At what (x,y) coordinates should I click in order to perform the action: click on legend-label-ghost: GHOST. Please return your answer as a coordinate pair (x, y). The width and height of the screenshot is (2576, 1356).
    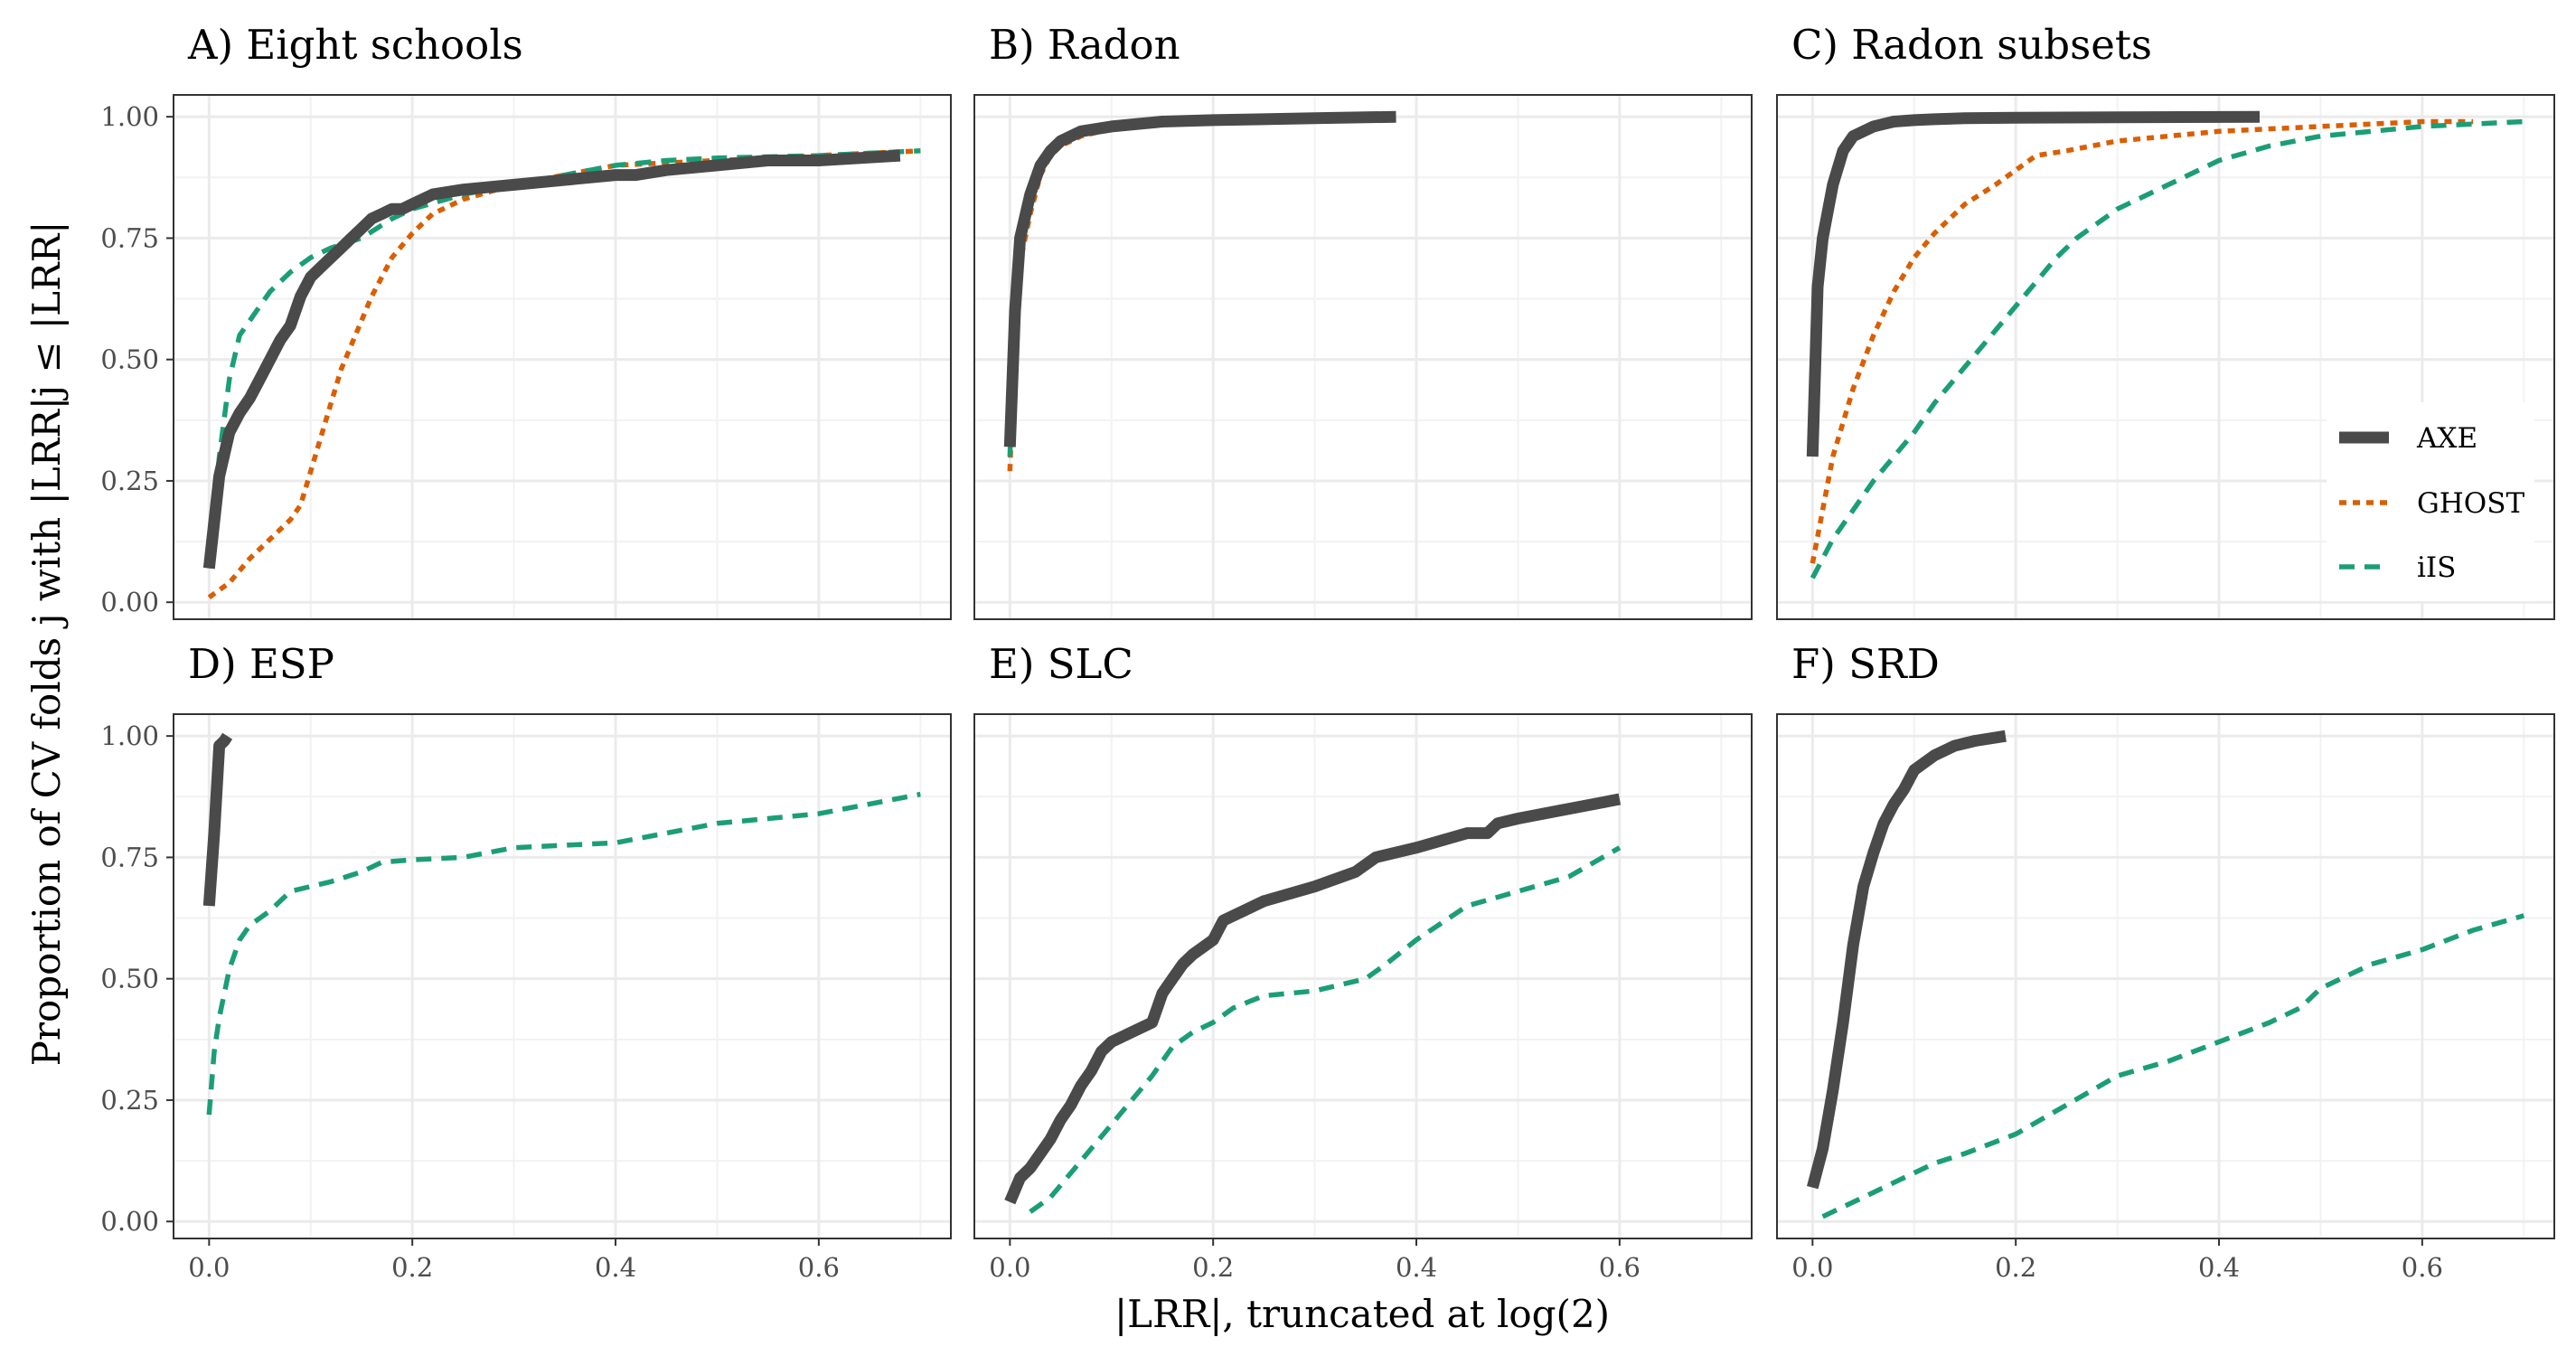
    Looking at the image, I should click on (2471, 503).